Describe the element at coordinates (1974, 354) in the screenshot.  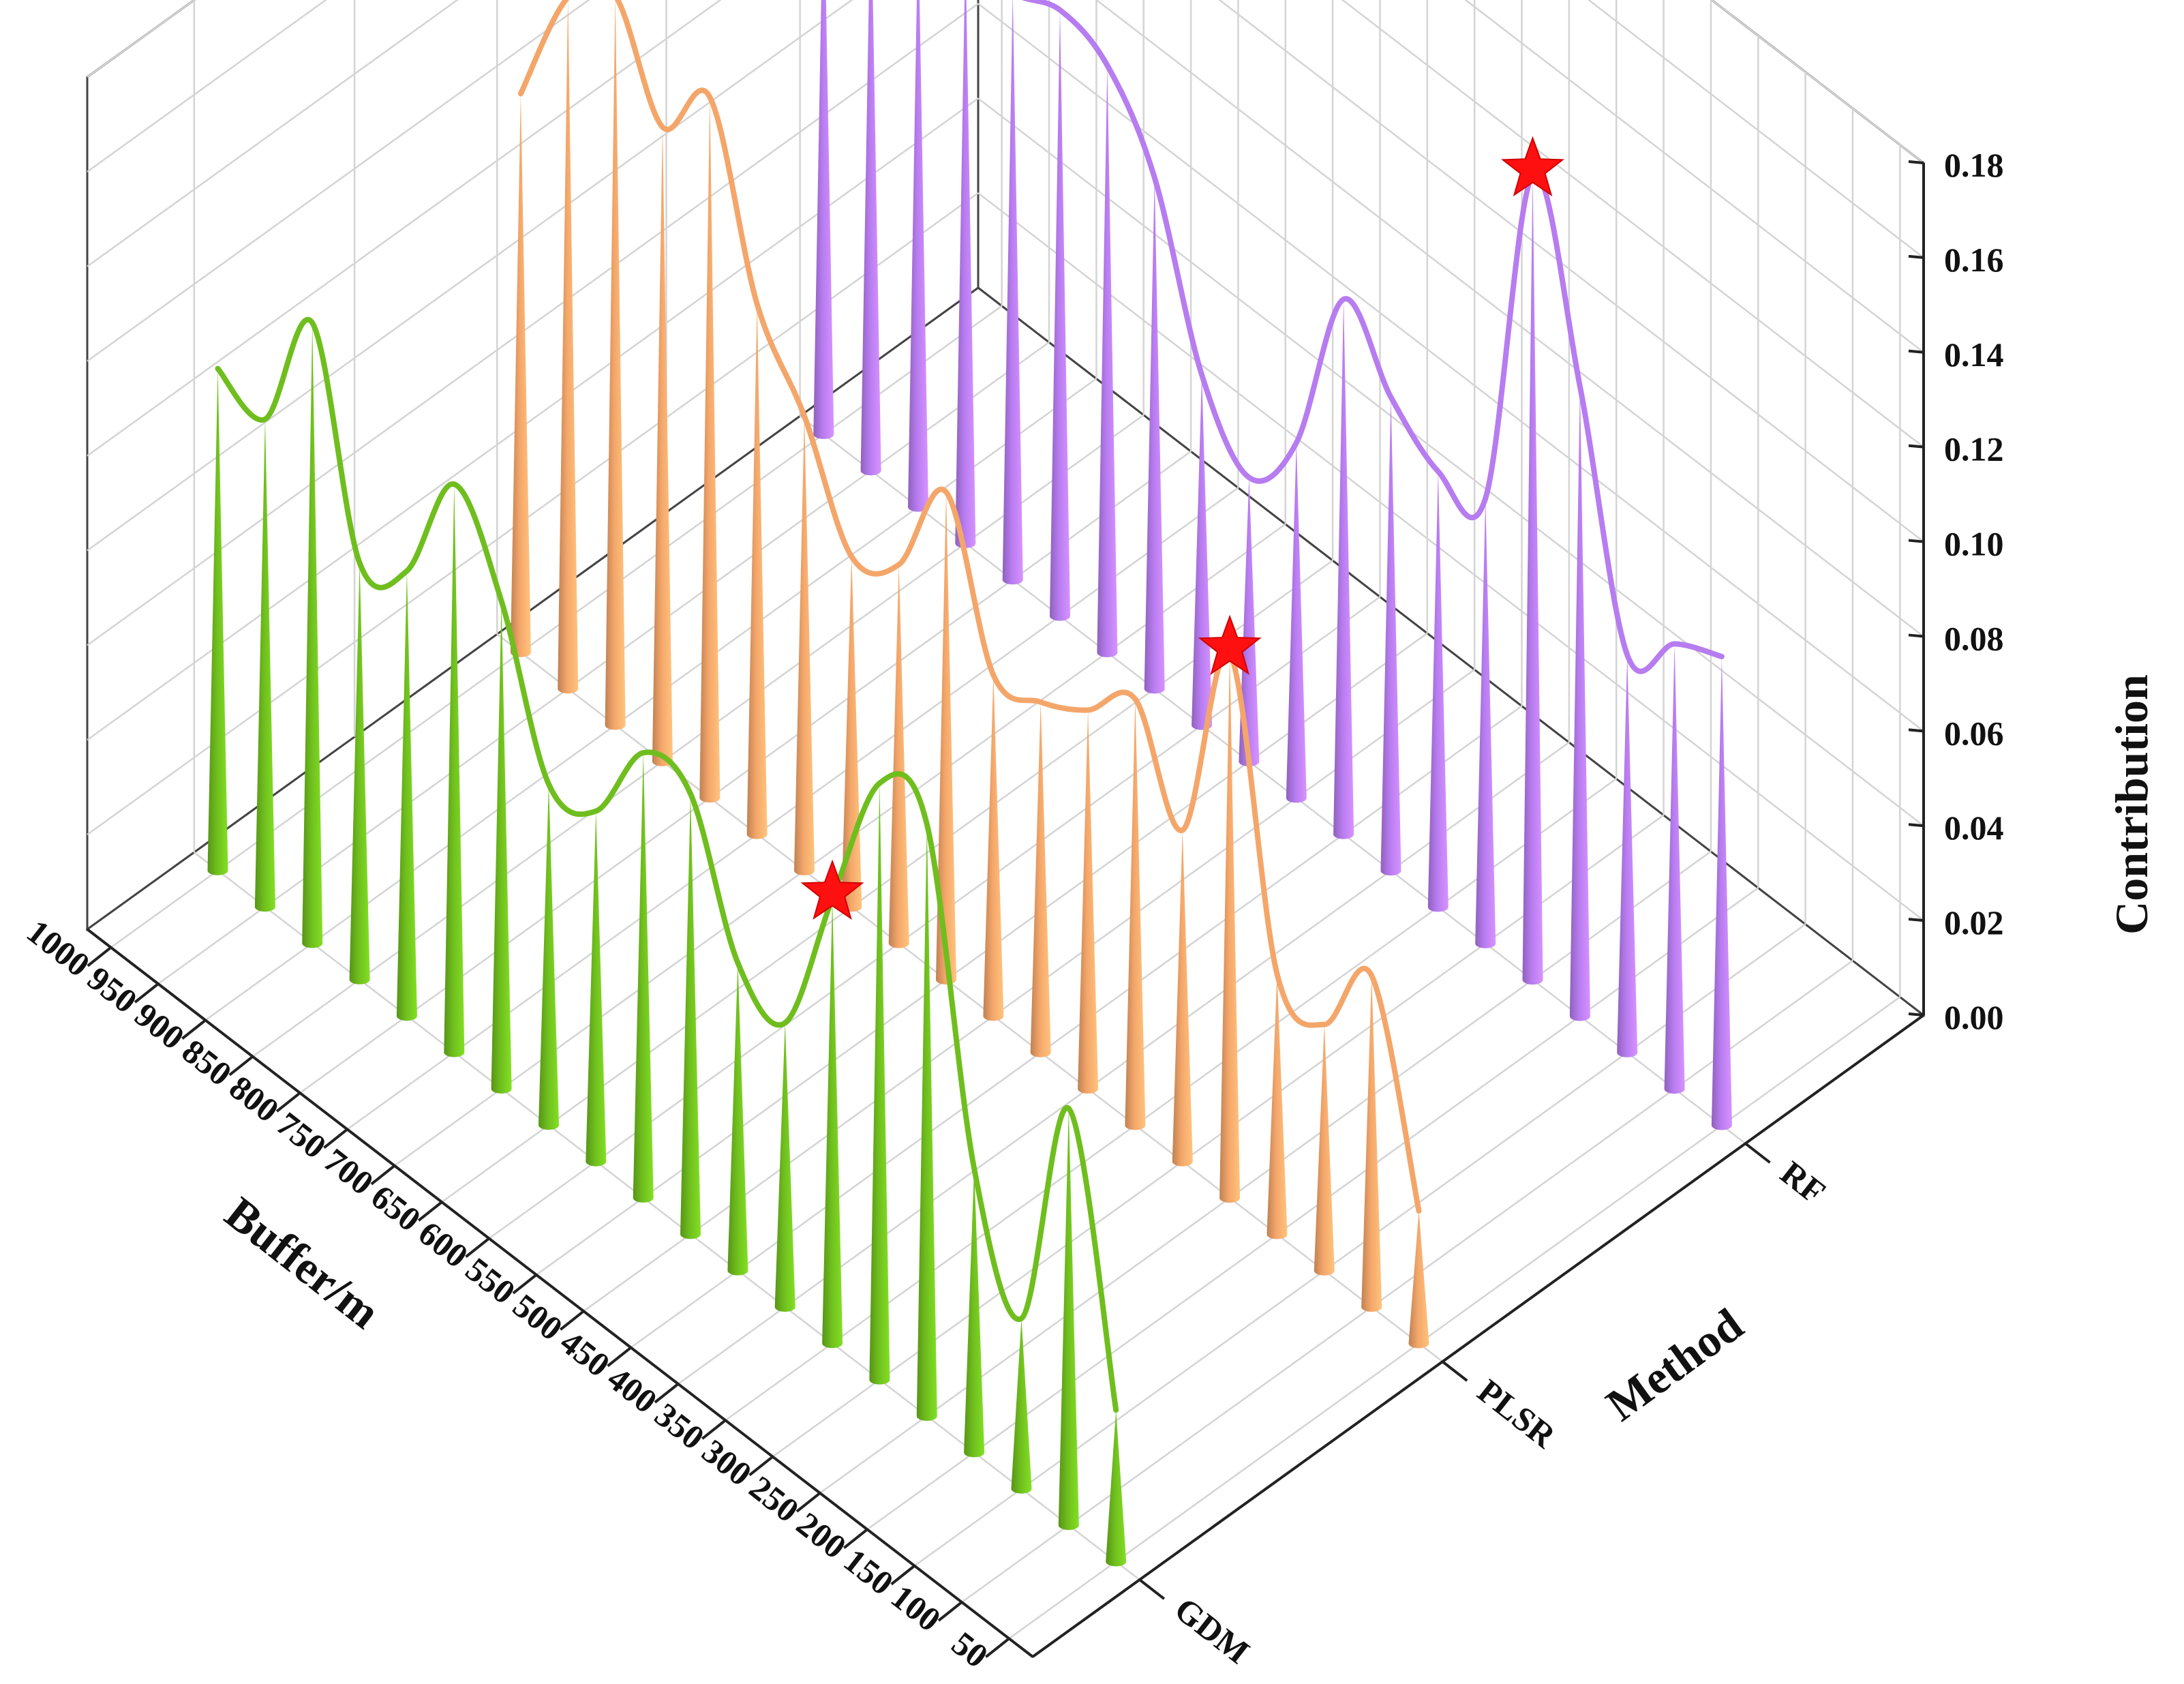
I see `contribution-tick-label: 0.14` at that location.